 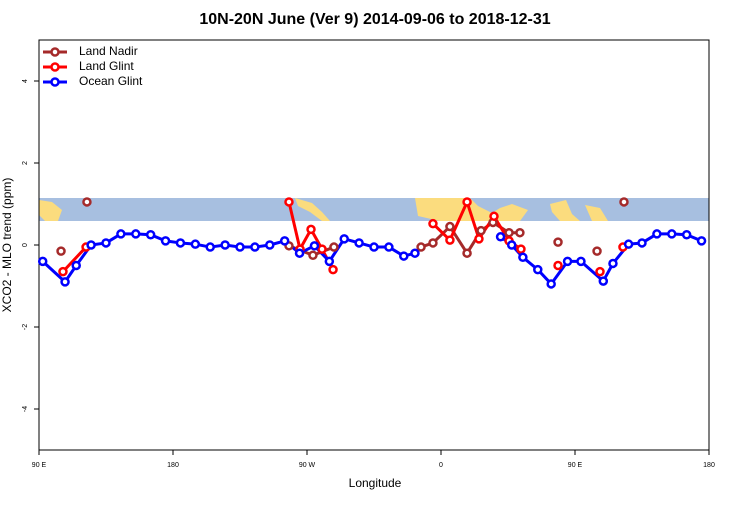 What do you see at coordinates (375, 483) in the screenshot?
I see `x-axis-label: Longitude` at bounding box center [375, 483].